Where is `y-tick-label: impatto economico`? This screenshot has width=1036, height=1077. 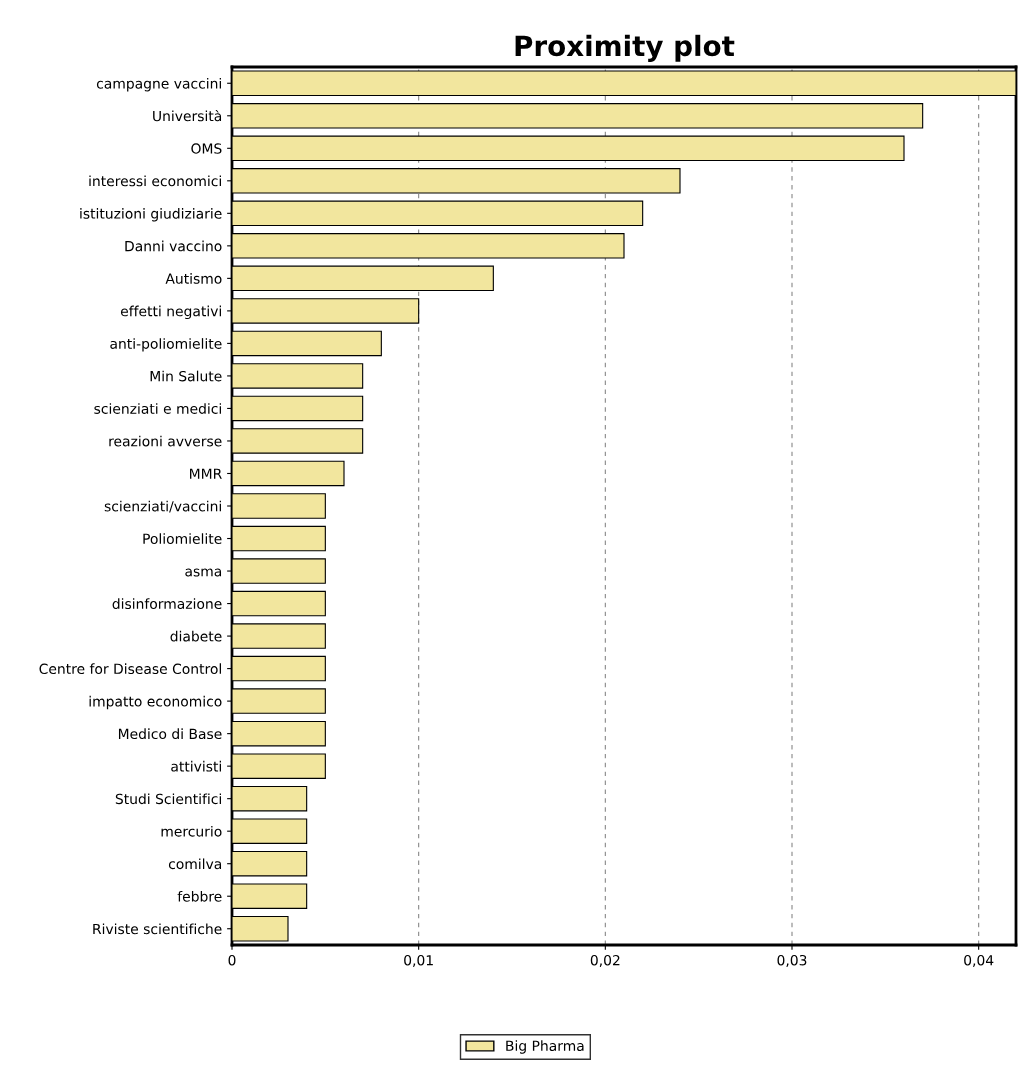
y-tick-label: impatto economico is located at coordinates (155, 702).